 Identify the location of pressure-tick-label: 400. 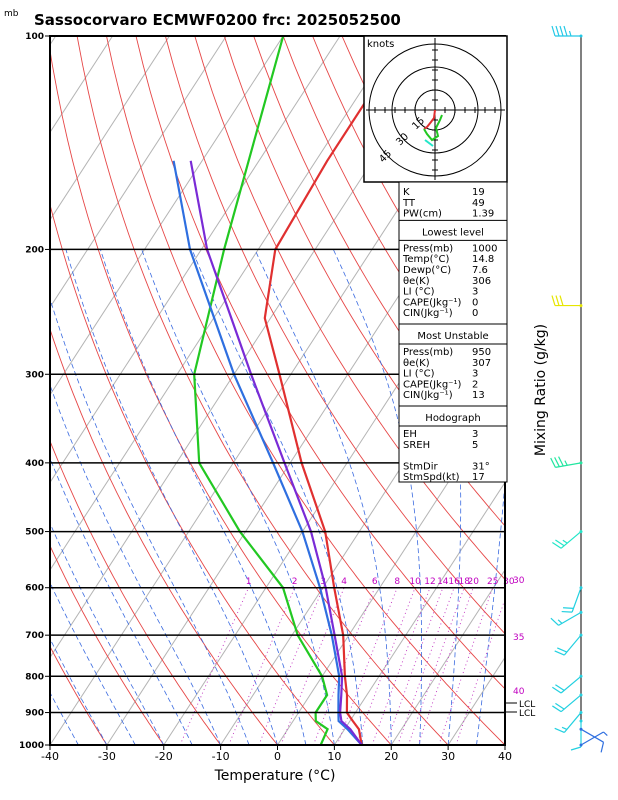
(34, 464).